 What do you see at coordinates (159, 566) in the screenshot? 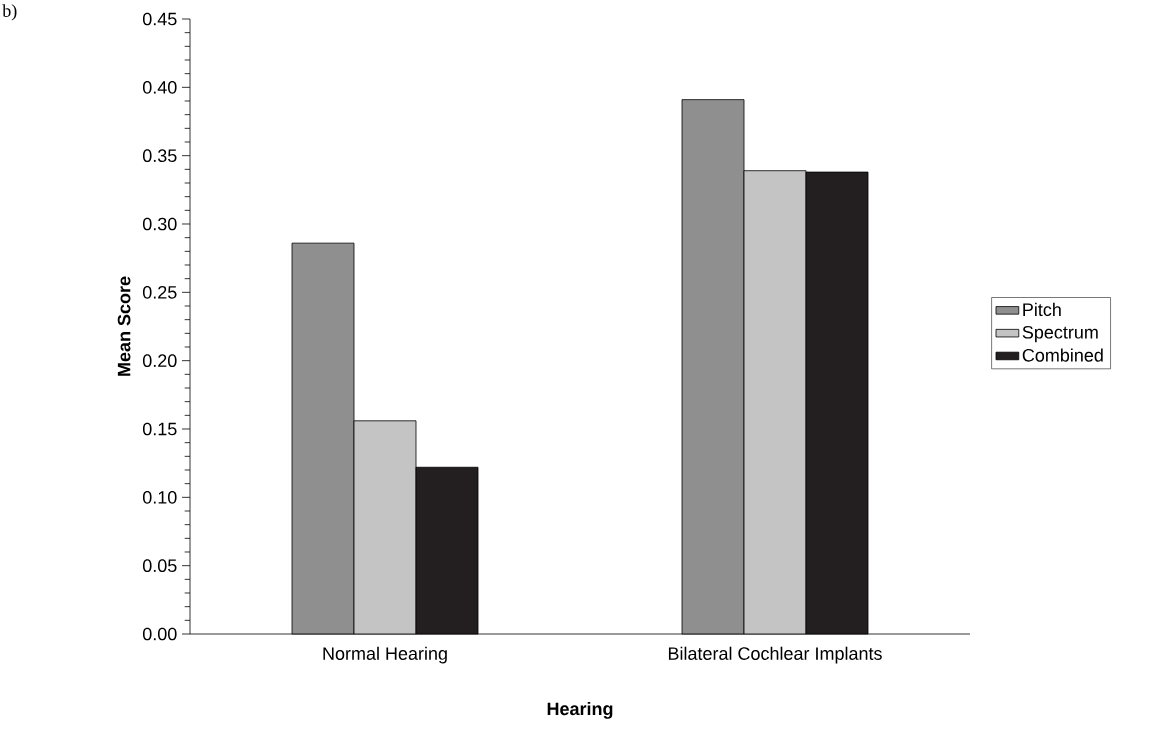
I see `y-tick-label: 0.05` at bounding box center [159, 566].